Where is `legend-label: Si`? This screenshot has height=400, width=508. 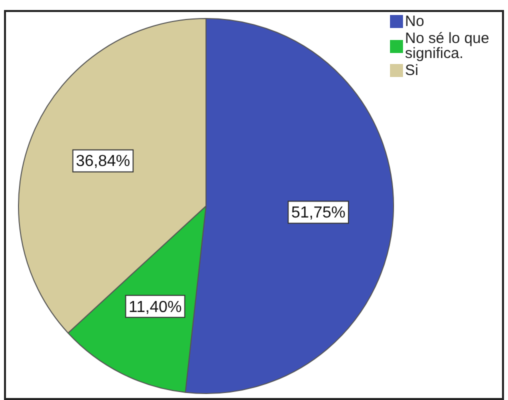 legend-label: Si is located at coordinates (411, 70).